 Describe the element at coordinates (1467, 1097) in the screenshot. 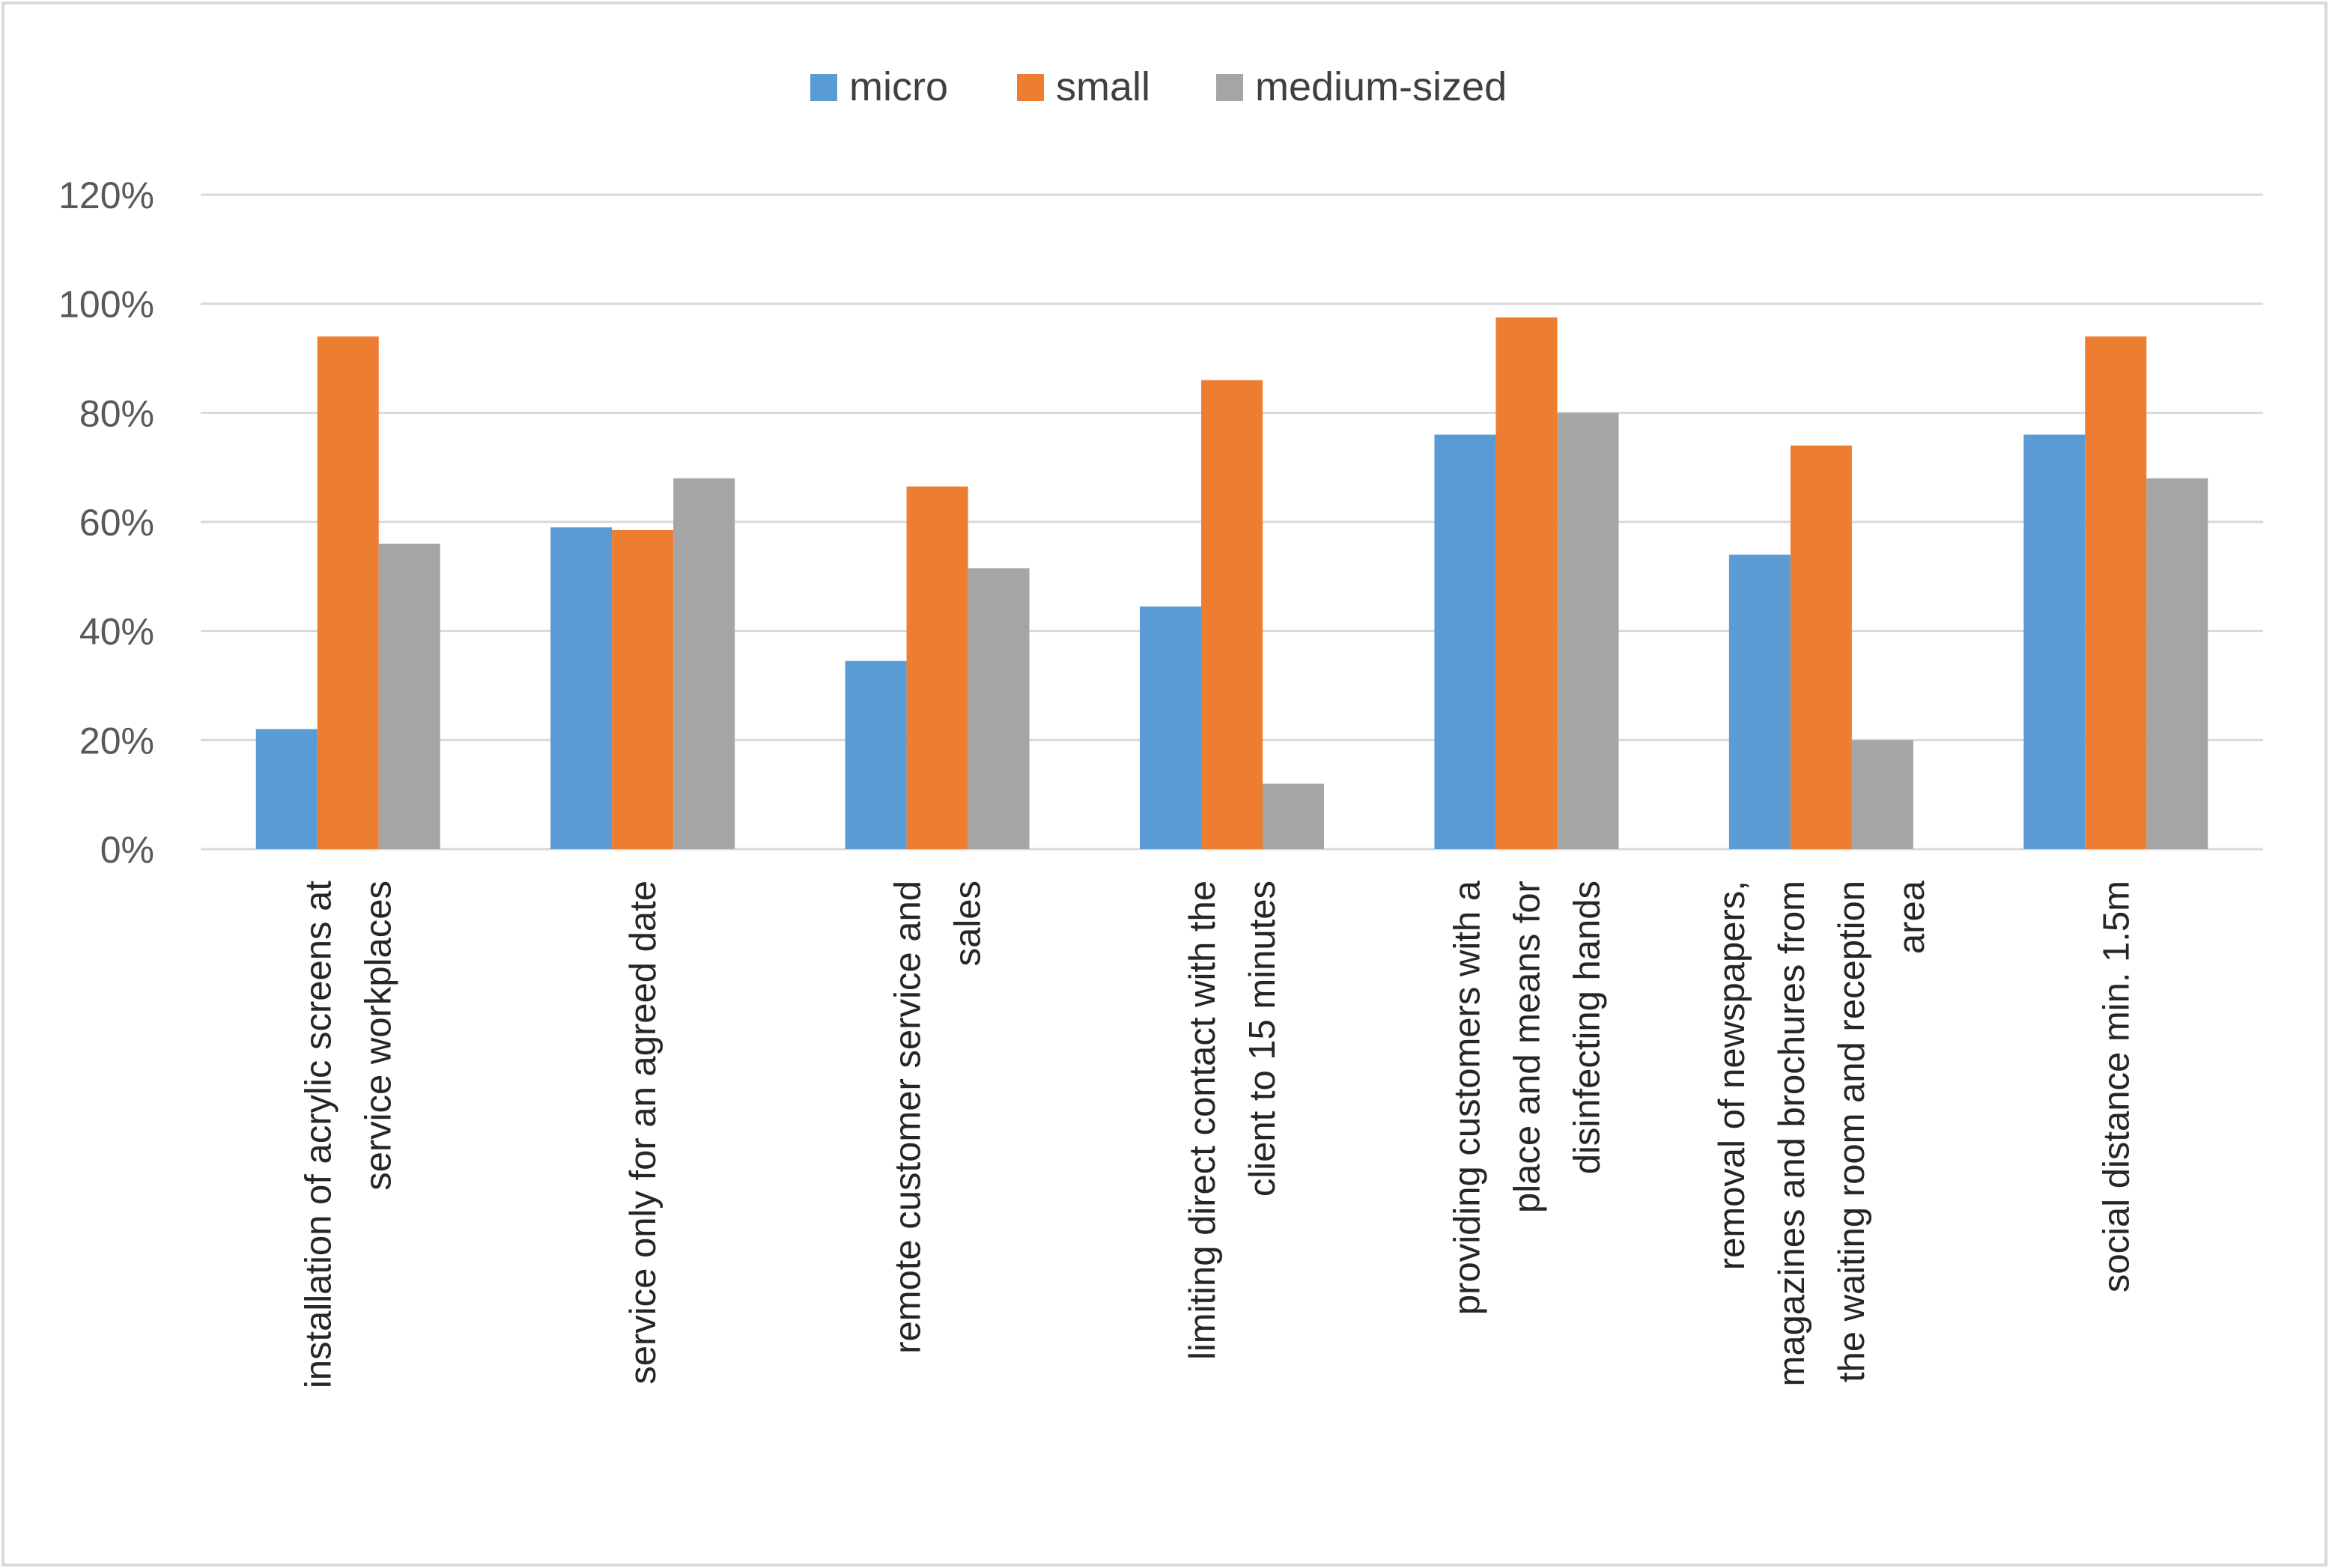

I see `category-label-4-line-0: providing customers with a` at that location.